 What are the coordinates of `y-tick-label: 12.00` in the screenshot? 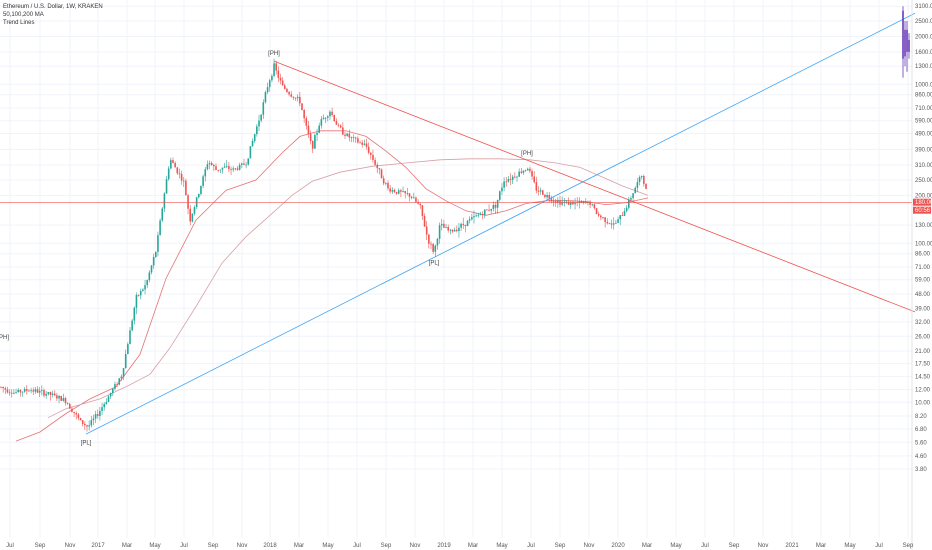 It's located at (923, 391).